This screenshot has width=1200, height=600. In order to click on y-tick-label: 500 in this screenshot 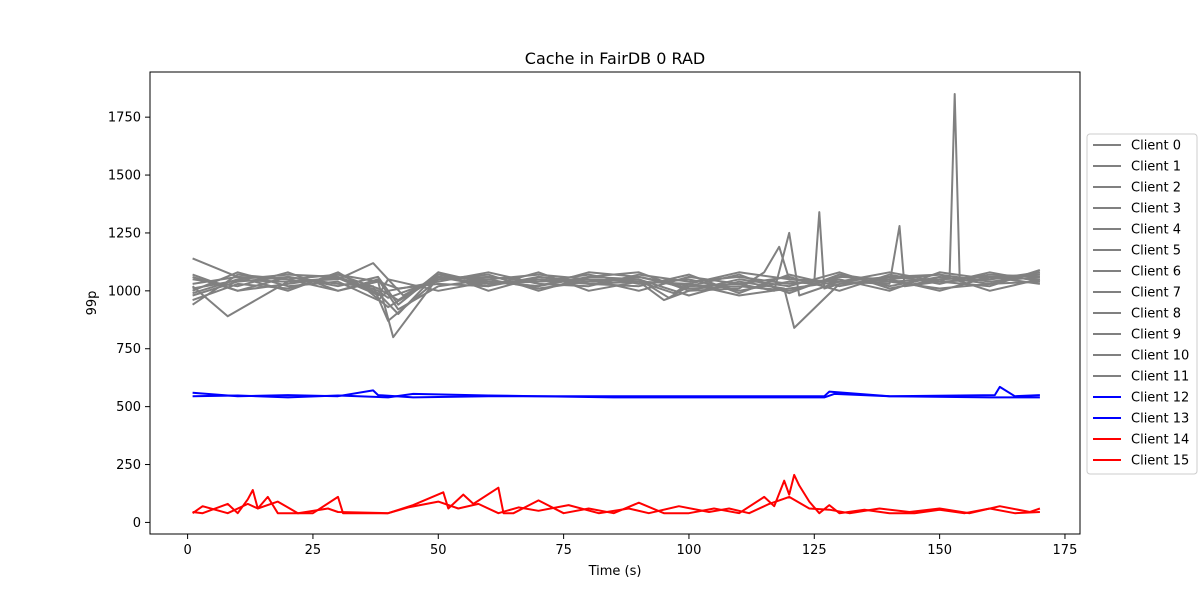, I will do `click(128, 407)`.